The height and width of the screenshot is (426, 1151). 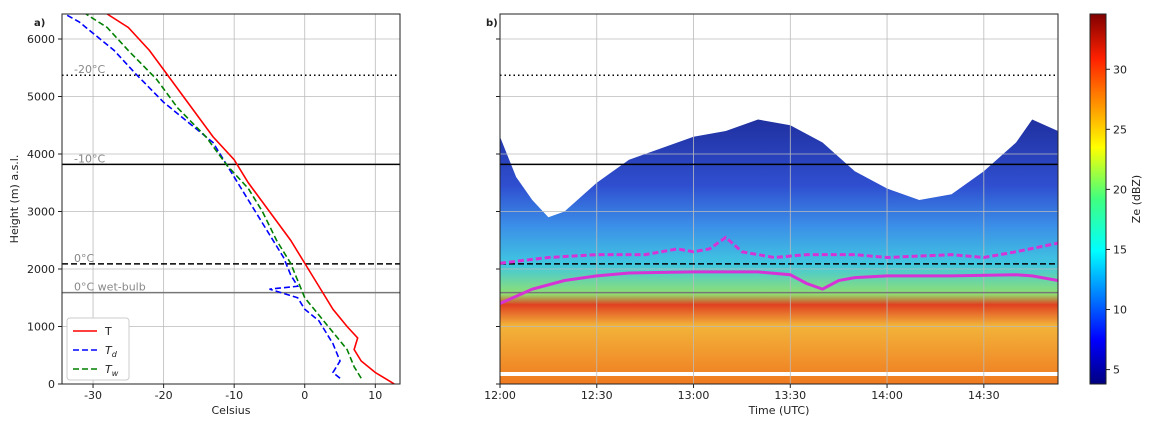 I want to click on reference-label: -10°C, so click(x=89, y=158).